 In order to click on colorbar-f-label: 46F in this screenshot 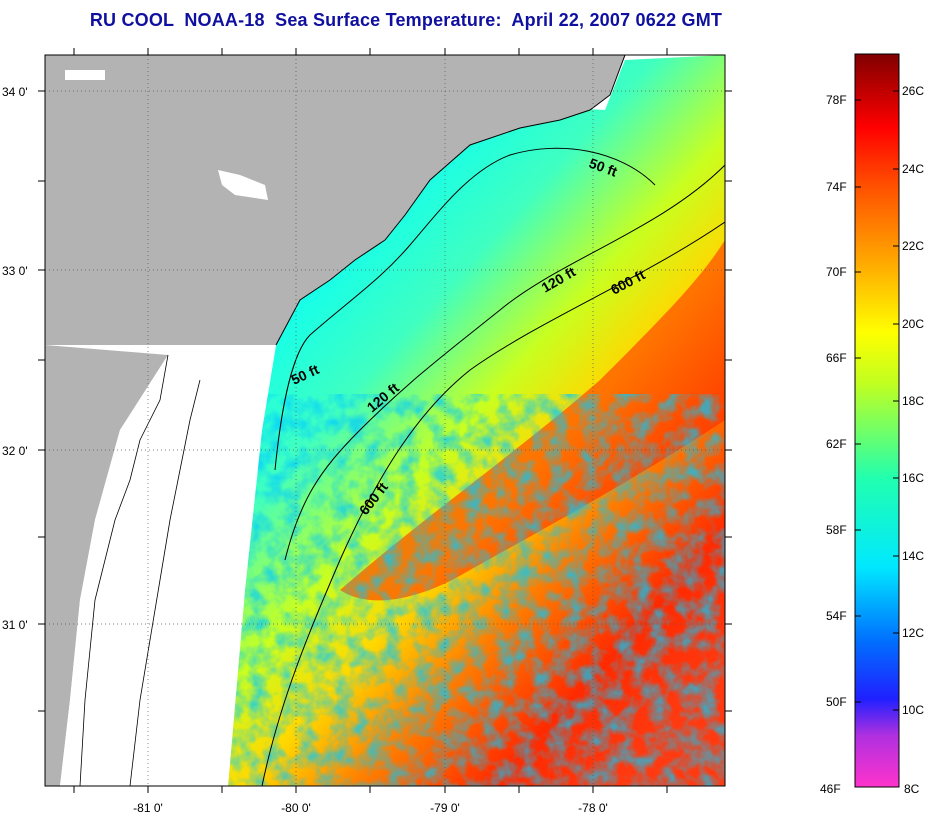, I will do `click(830, 789)`.